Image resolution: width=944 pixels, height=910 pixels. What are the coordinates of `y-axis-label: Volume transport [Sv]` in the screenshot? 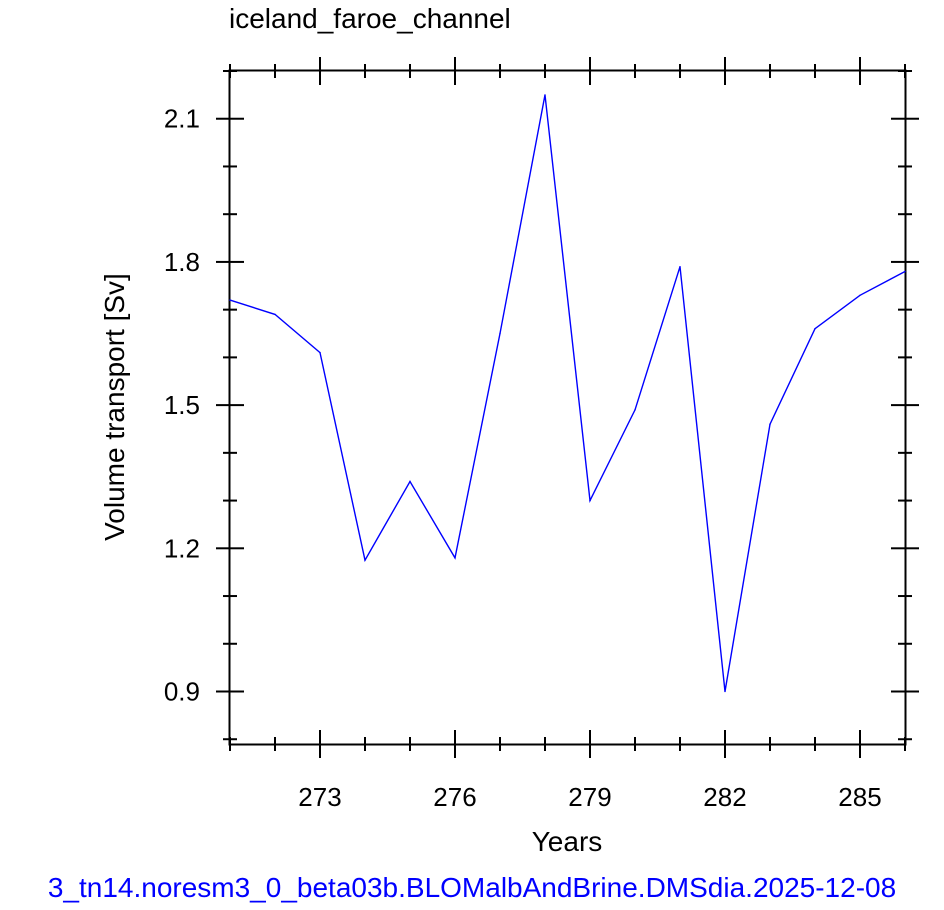 It's located at (114, 407).